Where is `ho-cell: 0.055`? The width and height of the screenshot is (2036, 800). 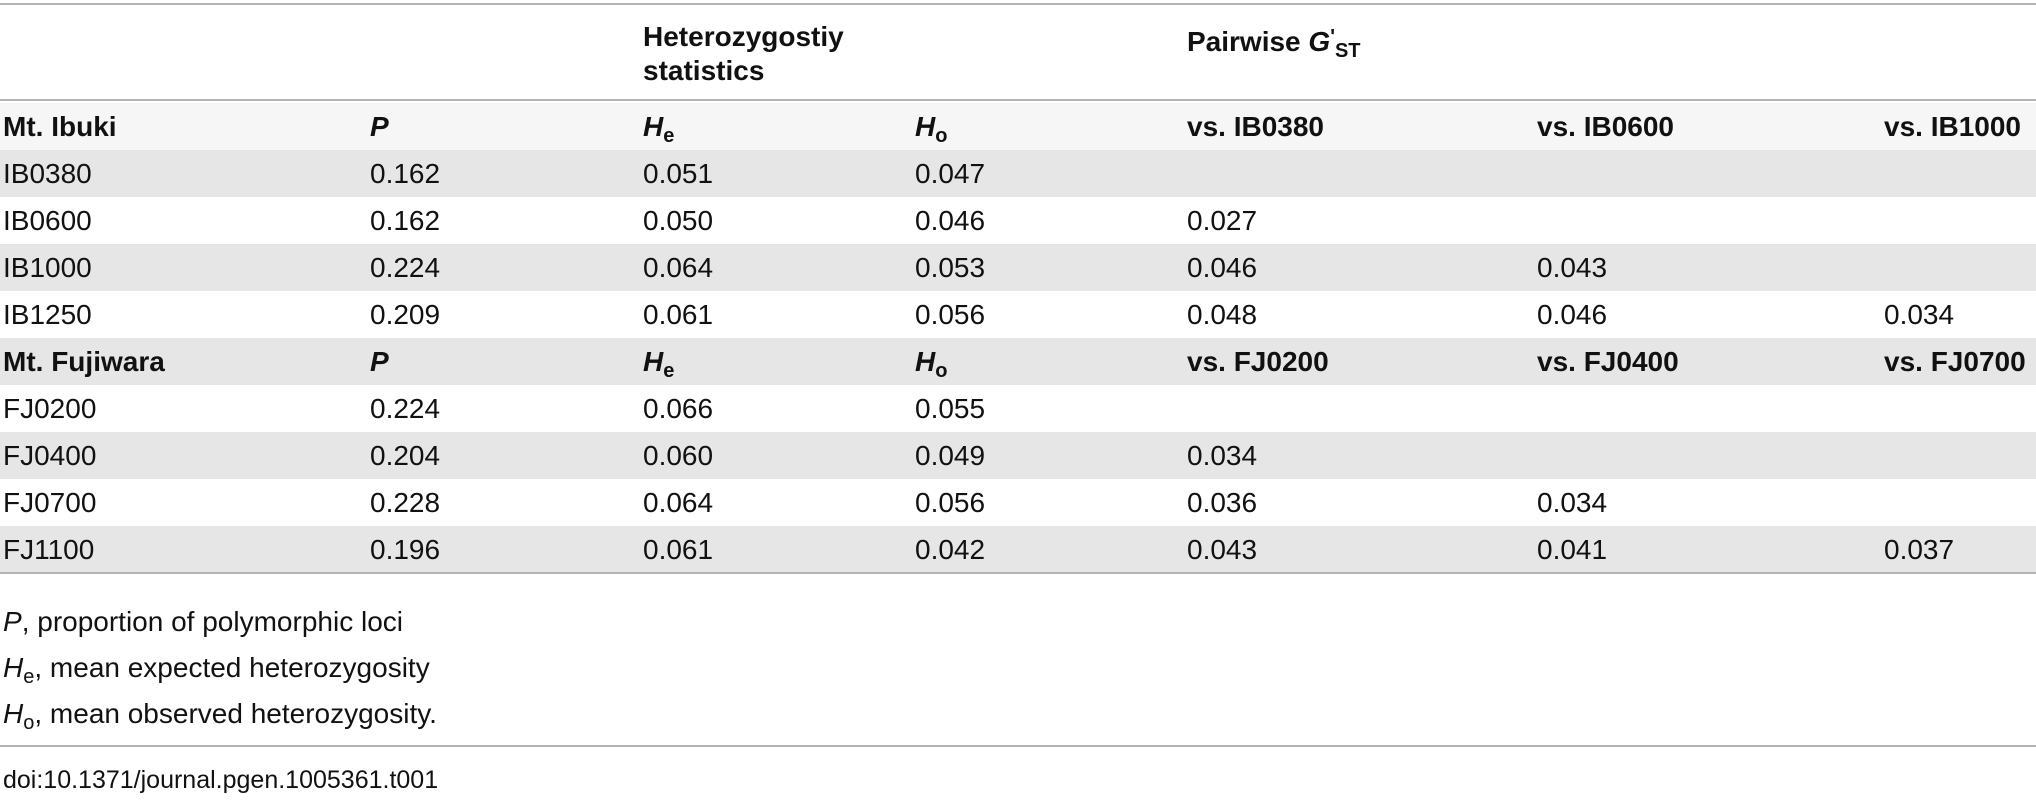 ho-cell: 0.055 is located at coordinates (950, 408).